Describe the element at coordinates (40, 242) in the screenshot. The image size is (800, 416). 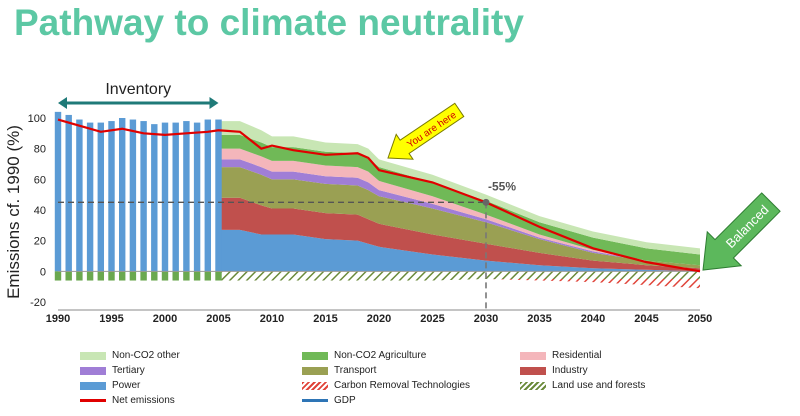
I see `y-tick-label: 20` at that location.